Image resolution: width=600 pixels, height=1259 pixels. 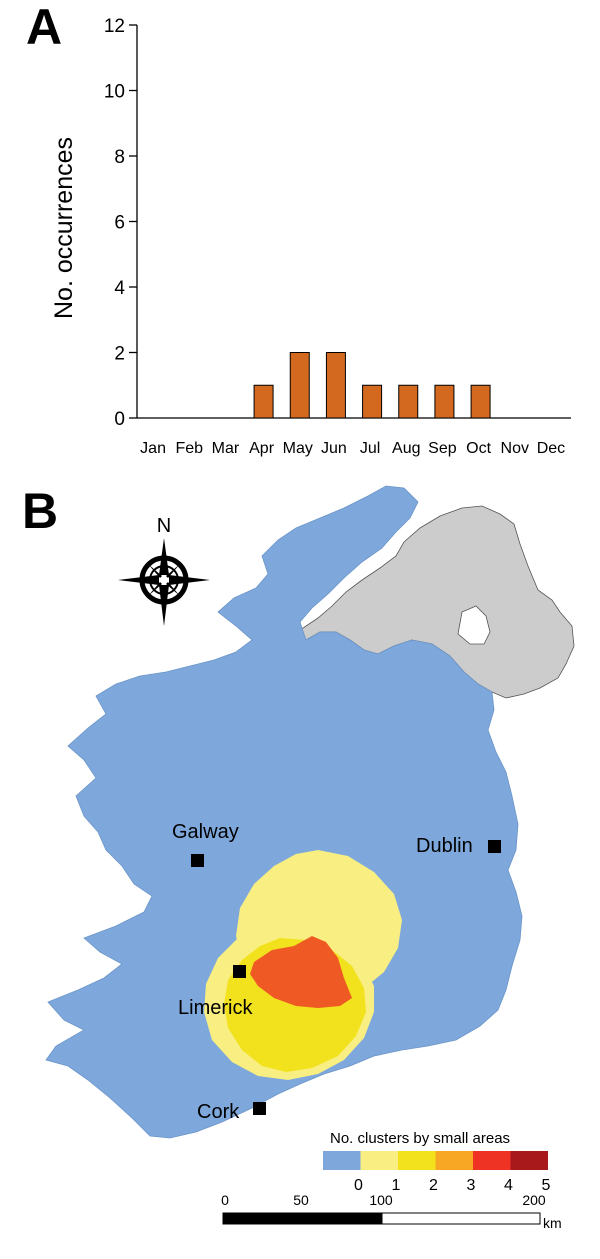 What do you see at coordinates (44, 27) in the screenshot?
I see `panel-a-letter: A` at bounding box center [44, 27].